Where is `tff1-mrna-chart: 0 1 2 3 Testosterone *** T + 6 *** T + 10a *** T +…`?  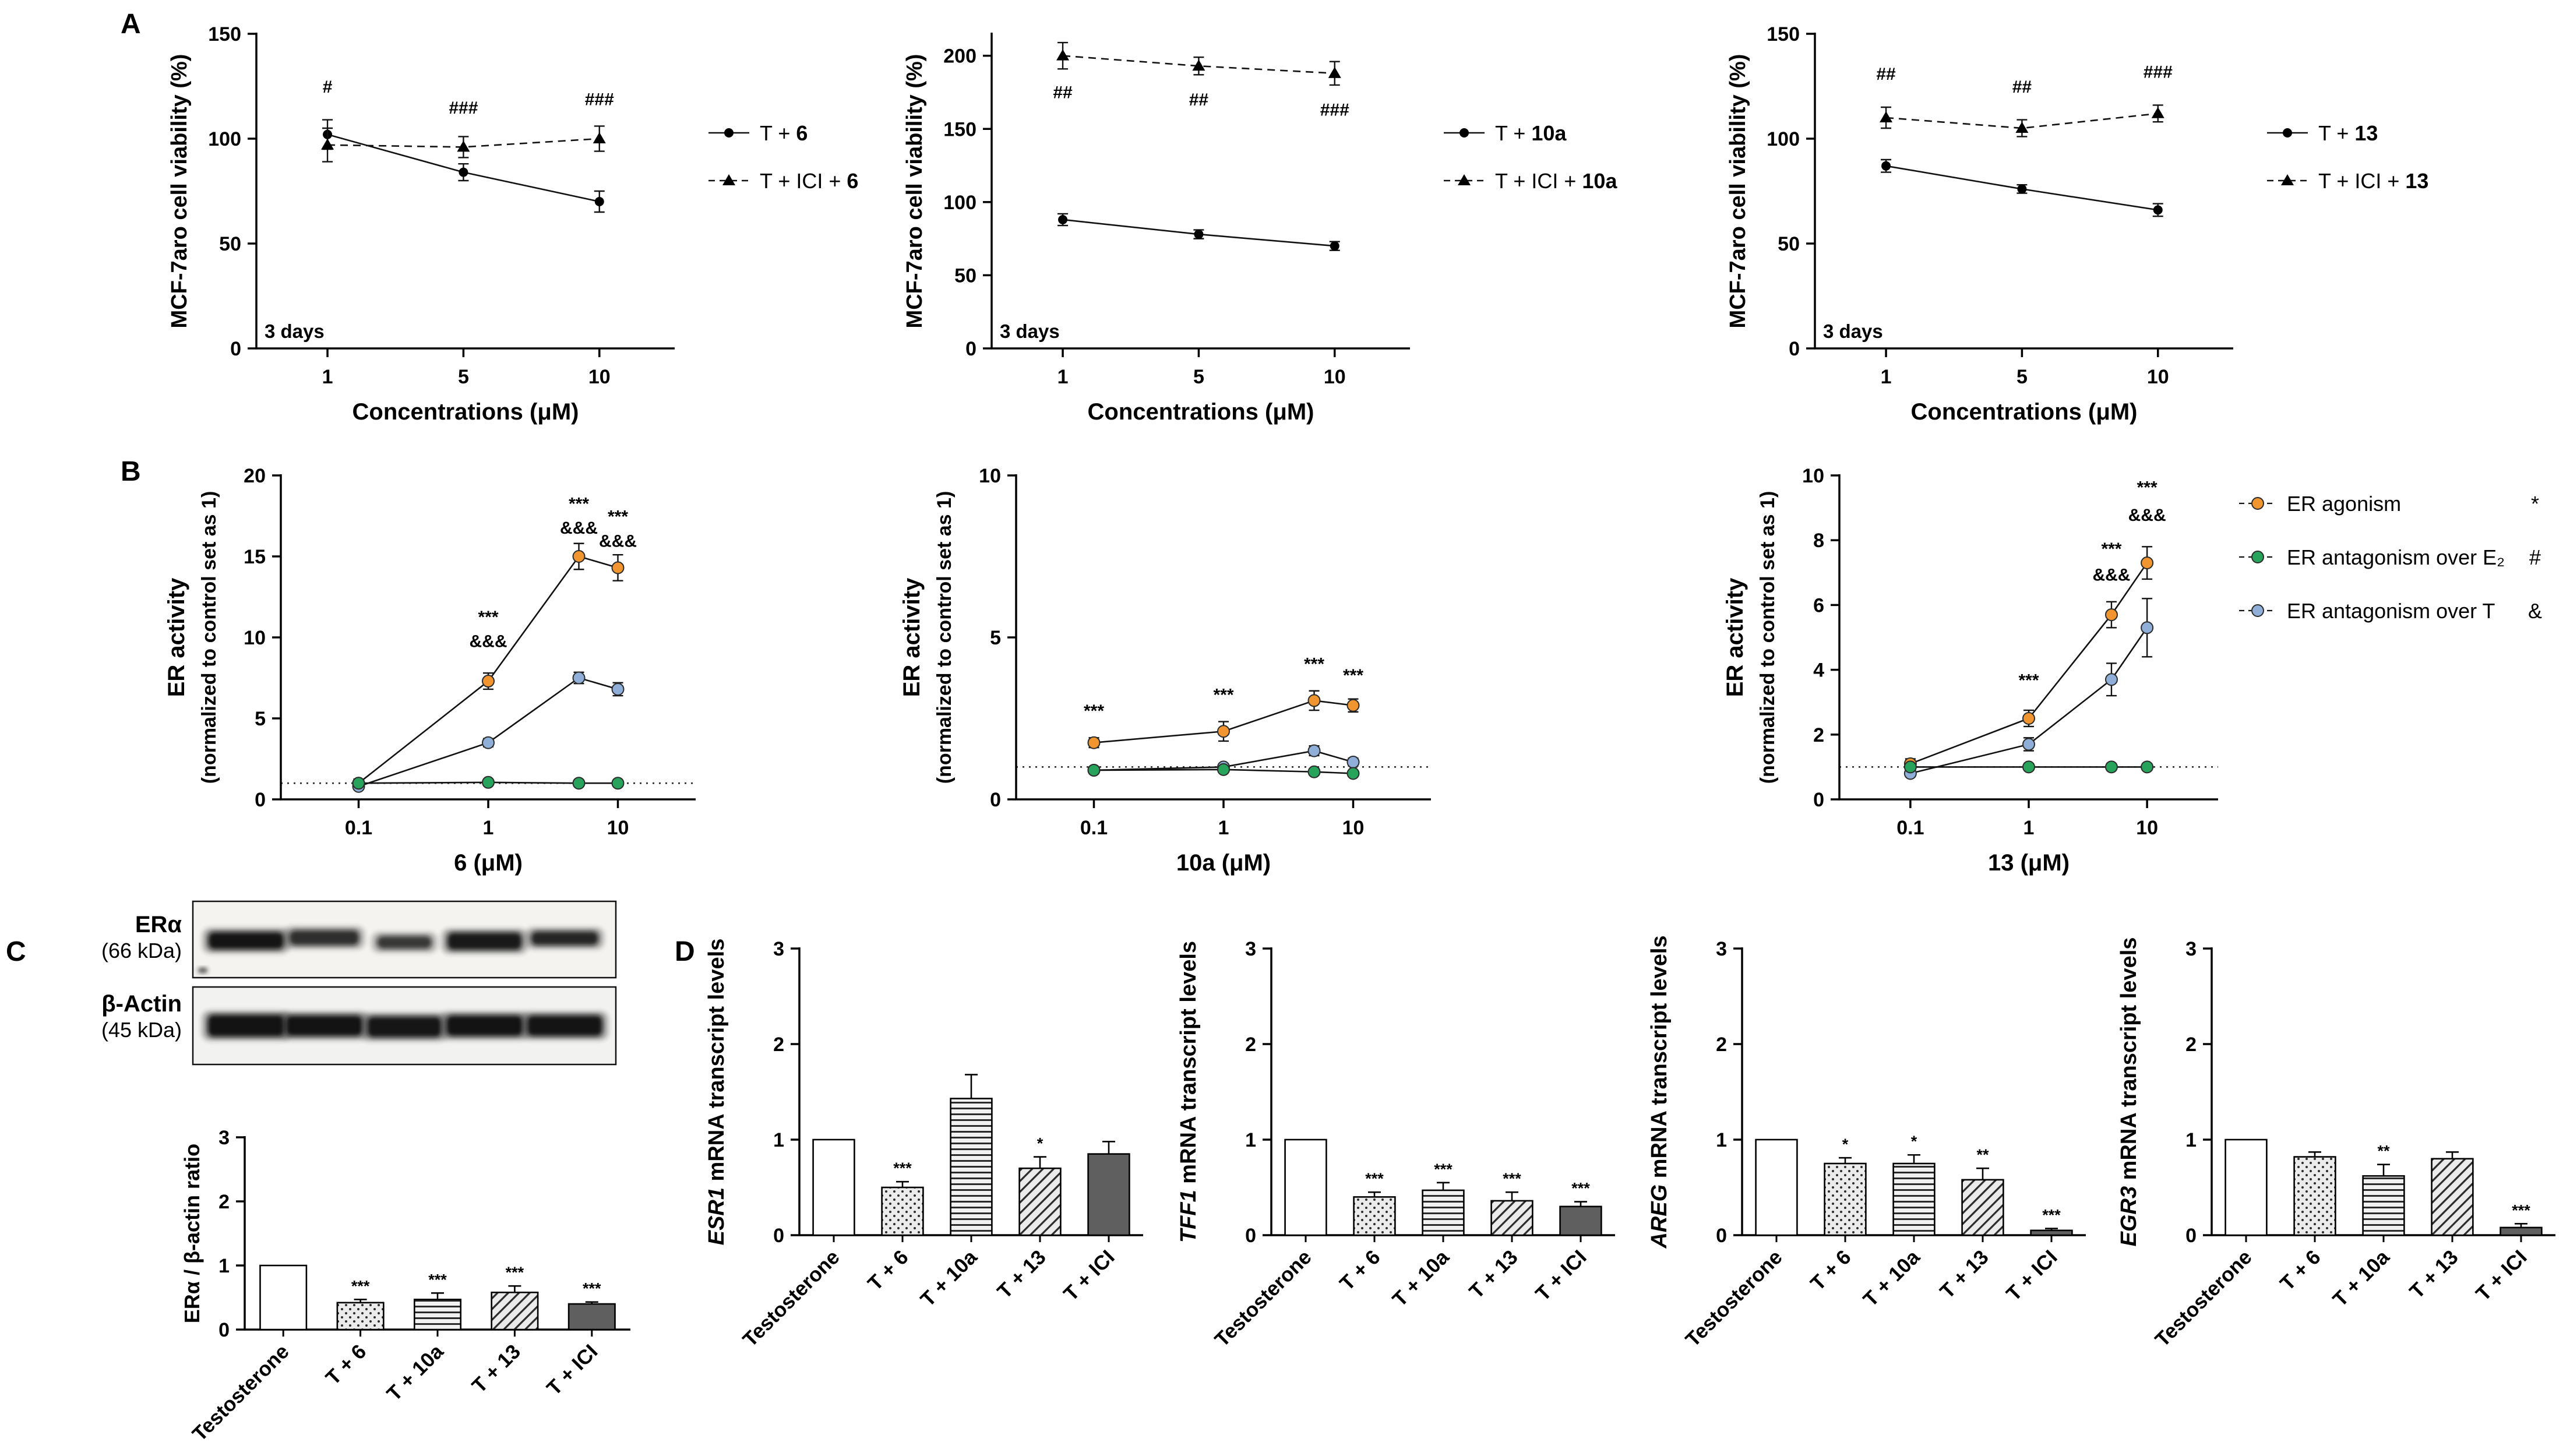
tff1-mrna-chart: 0 1 2 3 Testosterone *** T + 6 *** T + 10a *** T +… is located at coordinates (1395, 1144).